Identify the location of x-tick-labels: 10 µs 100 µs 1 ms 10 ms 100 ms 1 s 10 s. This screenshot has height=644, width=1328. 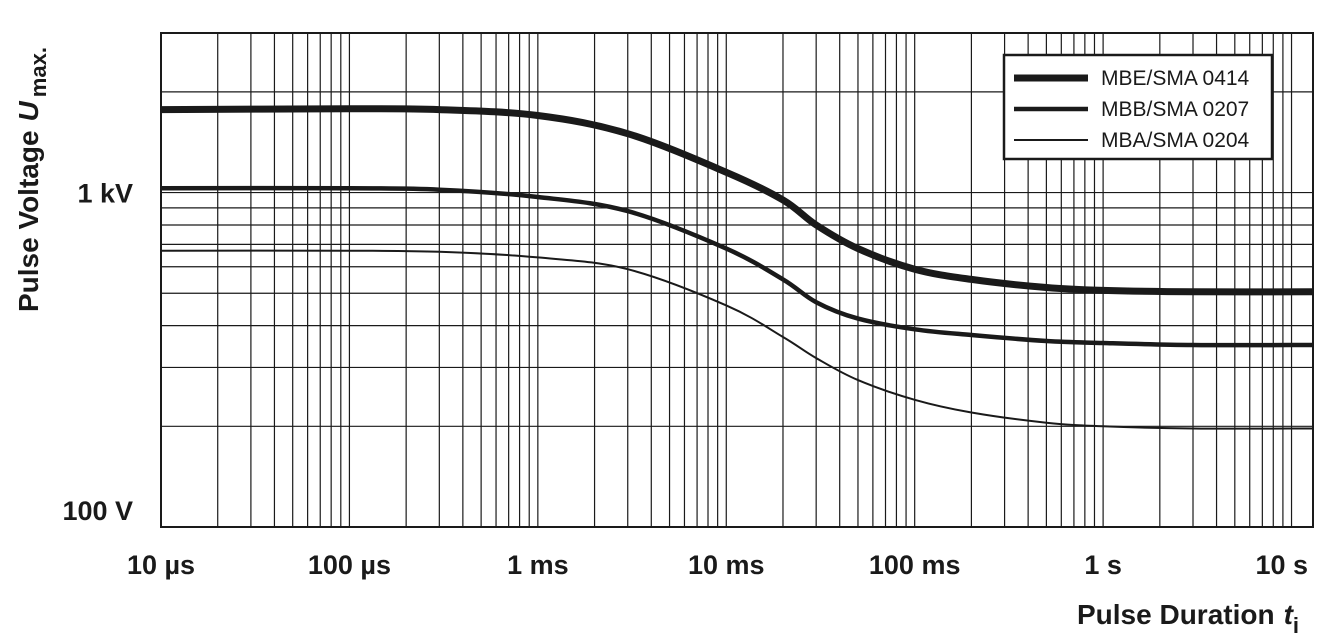
(717, 565).